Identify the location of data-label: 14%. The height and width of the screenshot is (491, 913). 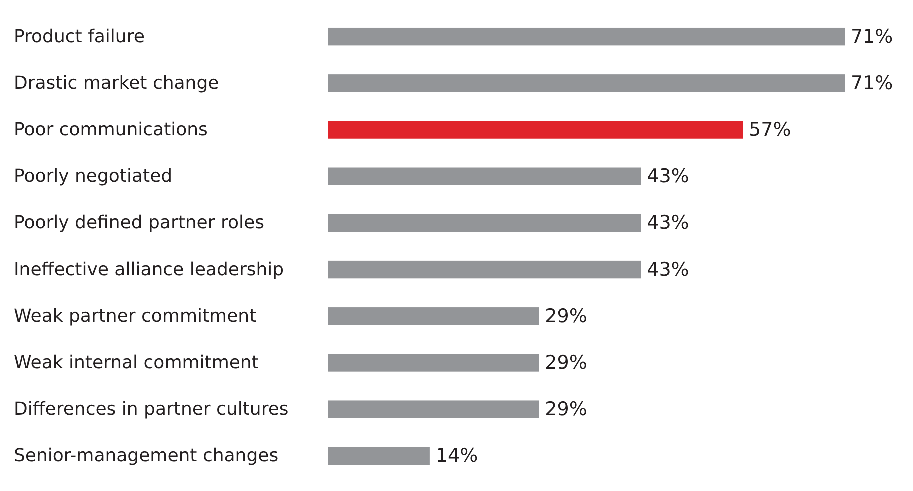
(457, 456).